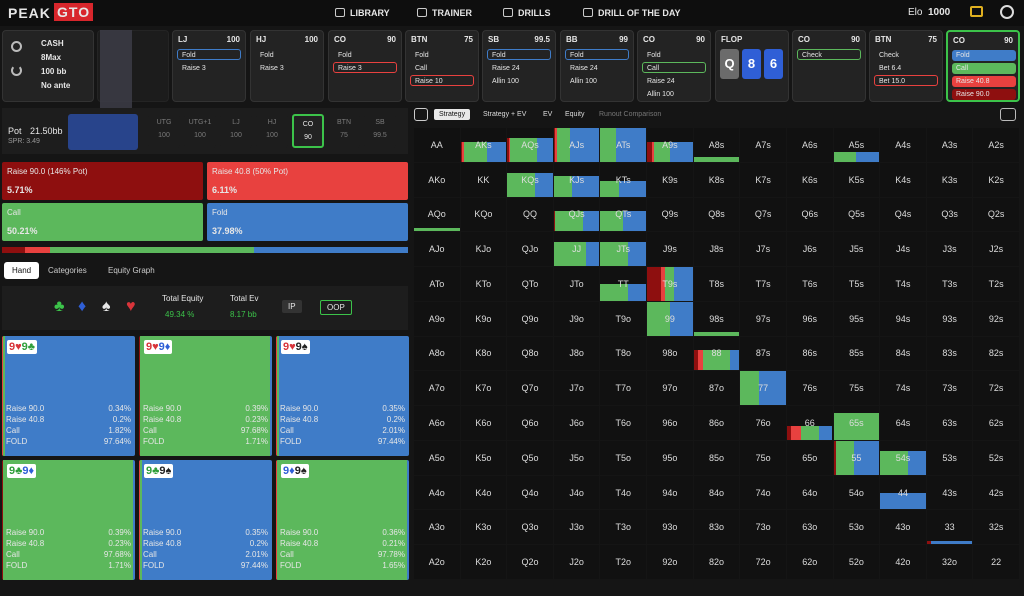 The width and height of the screenshot is (1024, 596). I want to click on tab: Hand, so click(22, 270).